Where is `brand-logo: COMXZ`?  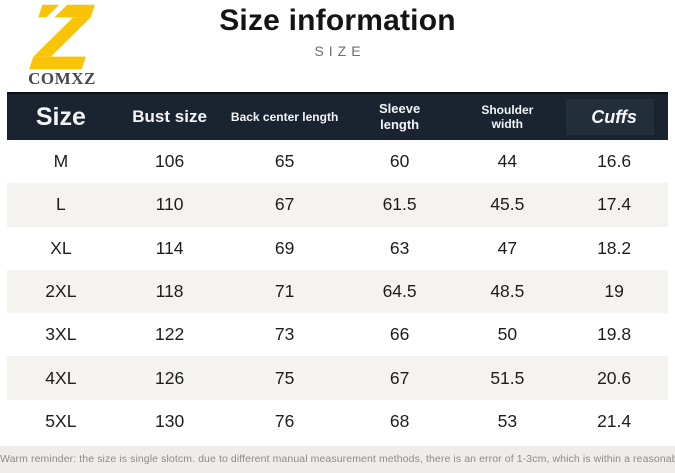 brand-logo: COMXZ is located at coordinates (62, 45).